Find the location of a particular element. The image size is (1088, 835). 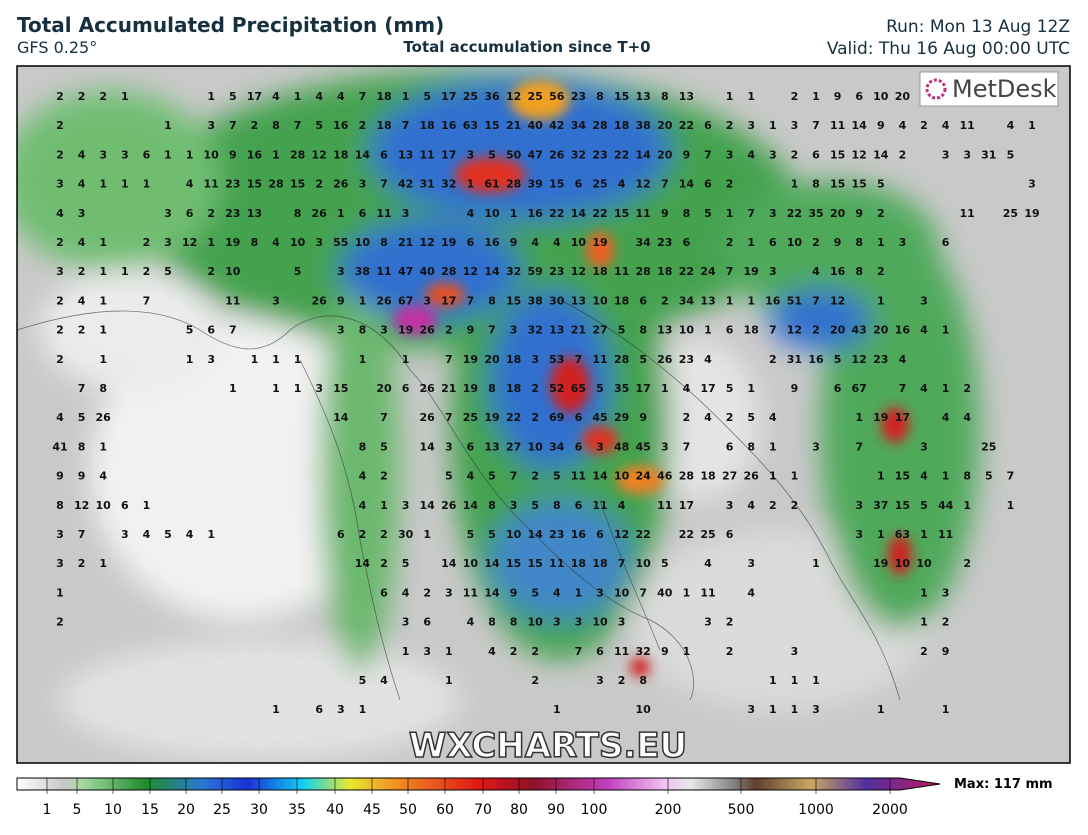

legend-tick-label: 80 is located at coordinates (519, 810).